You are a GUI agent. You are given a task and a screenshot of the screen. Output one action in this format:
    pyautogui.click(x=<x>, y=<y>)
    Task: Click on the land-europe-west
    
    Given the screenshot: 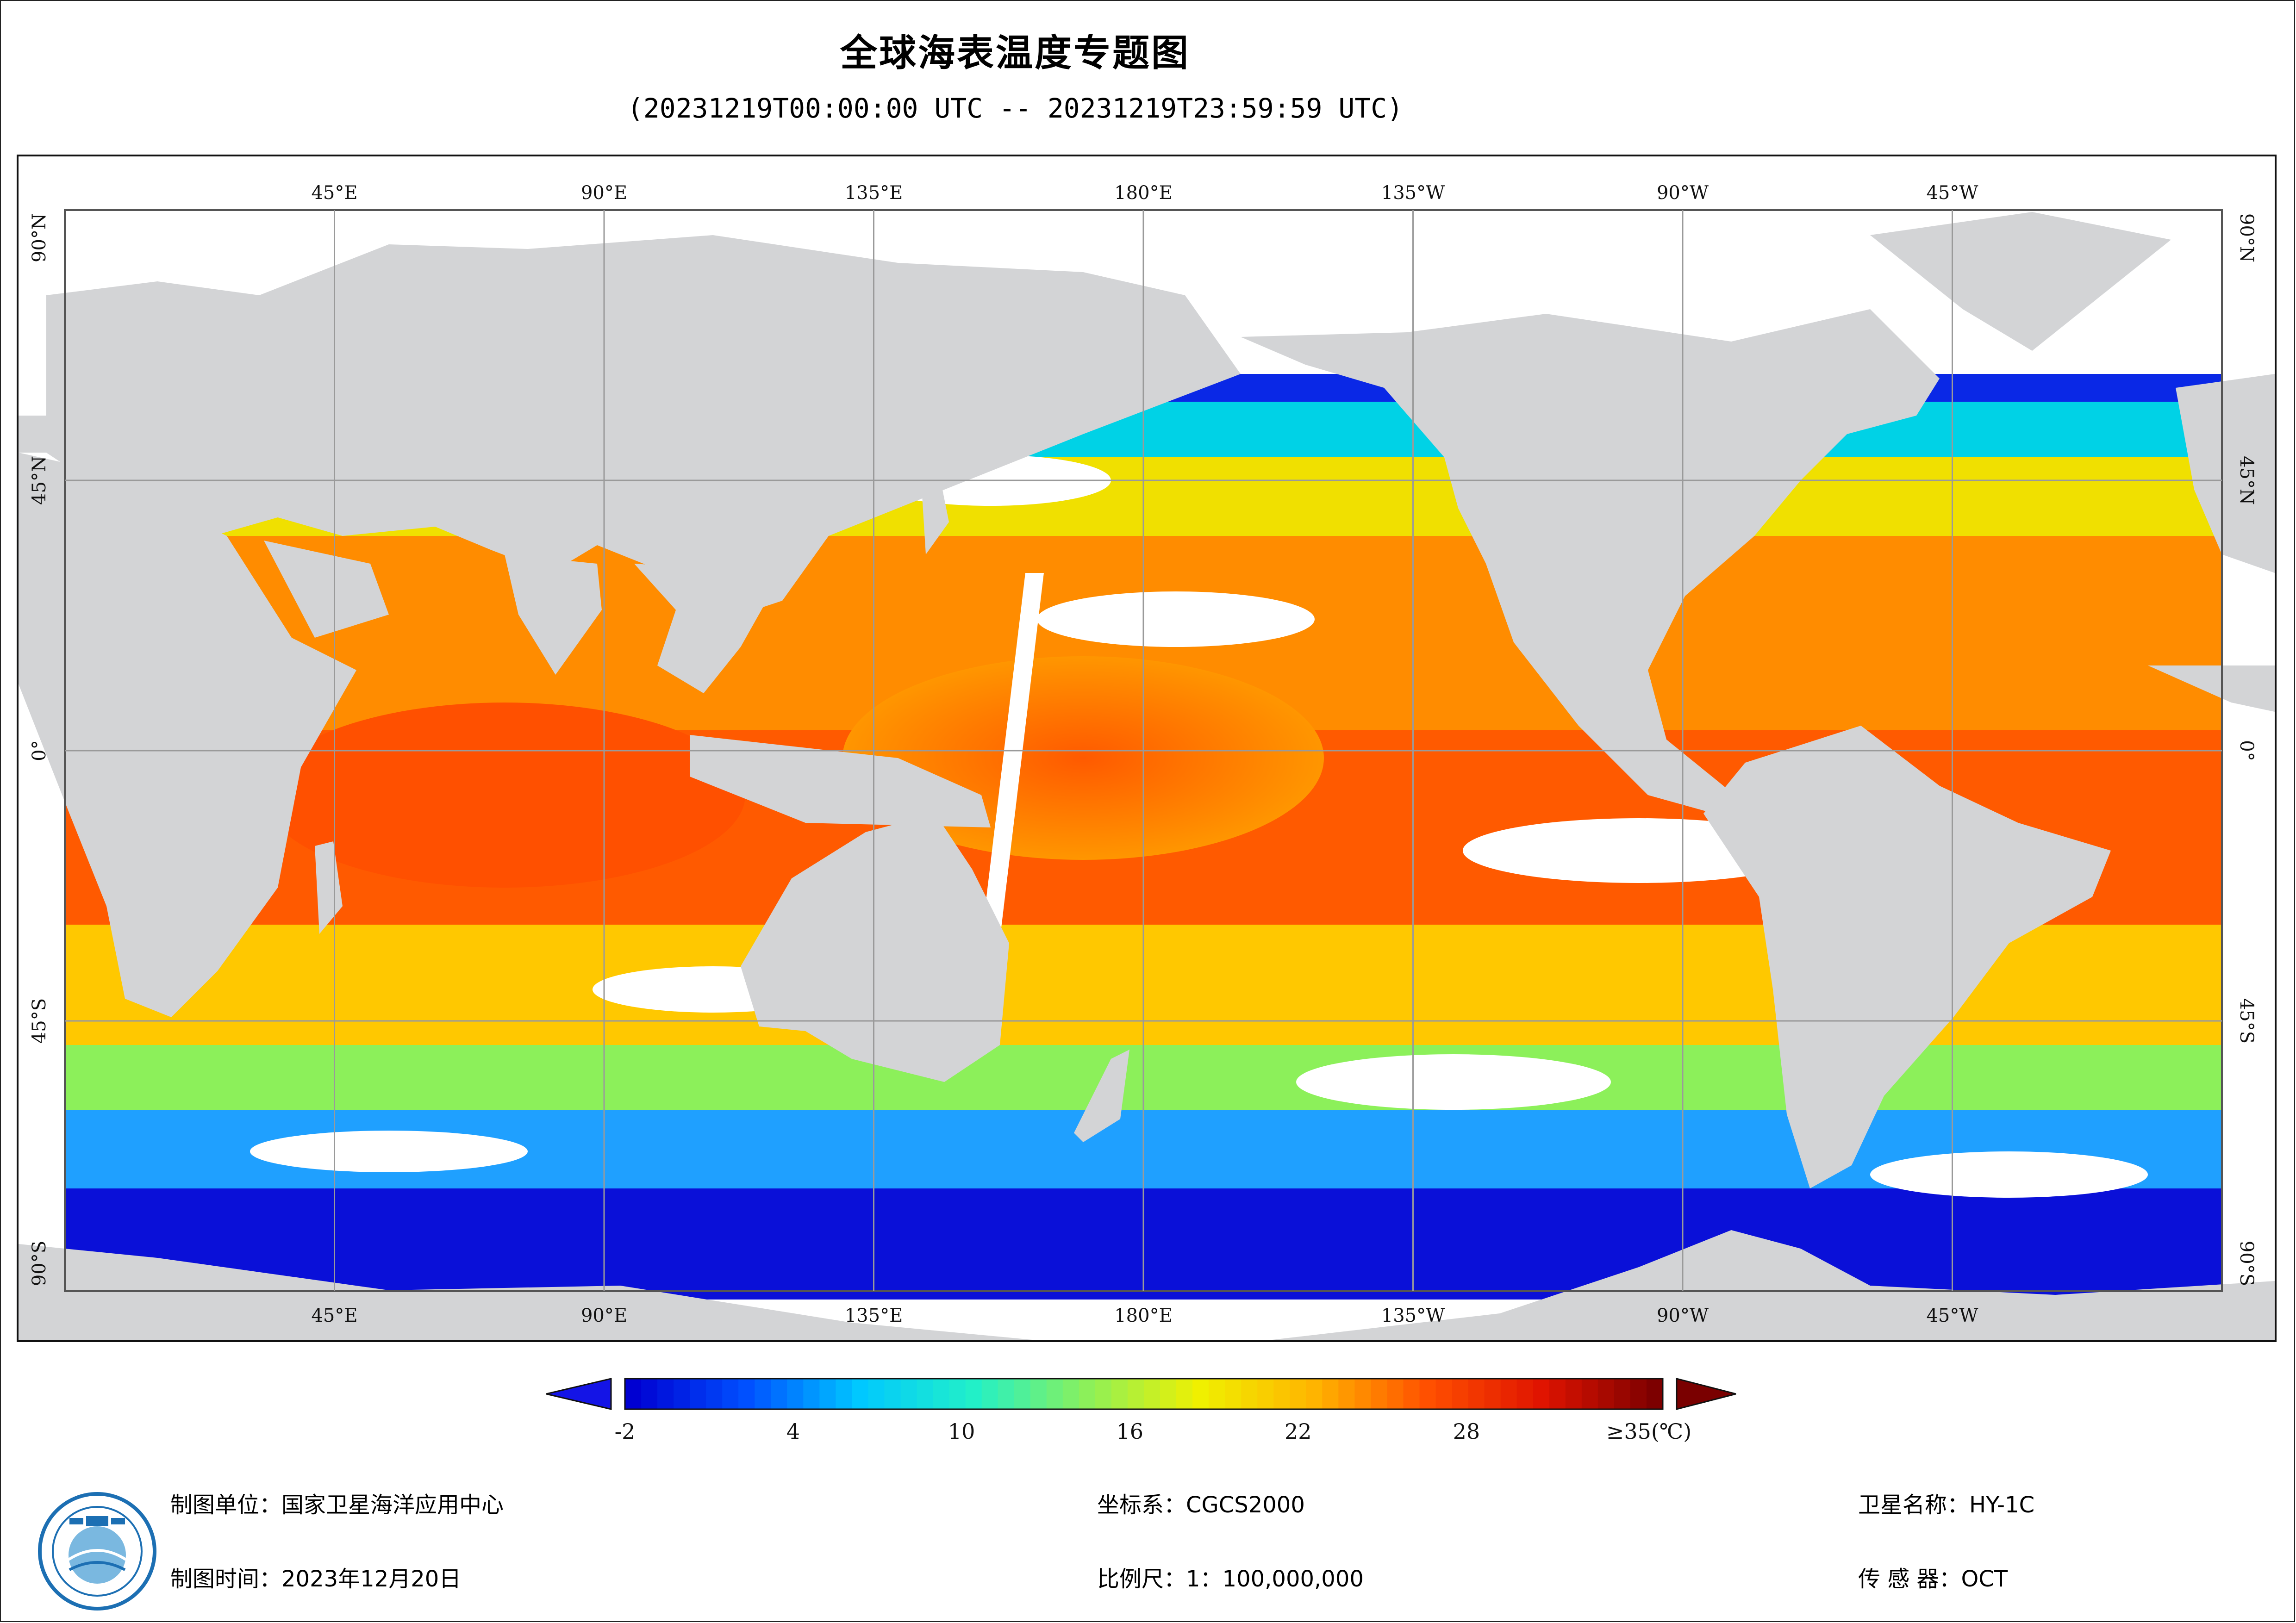 What is the action you would take?
    pyautogui.click(x=2225, y=473)
    